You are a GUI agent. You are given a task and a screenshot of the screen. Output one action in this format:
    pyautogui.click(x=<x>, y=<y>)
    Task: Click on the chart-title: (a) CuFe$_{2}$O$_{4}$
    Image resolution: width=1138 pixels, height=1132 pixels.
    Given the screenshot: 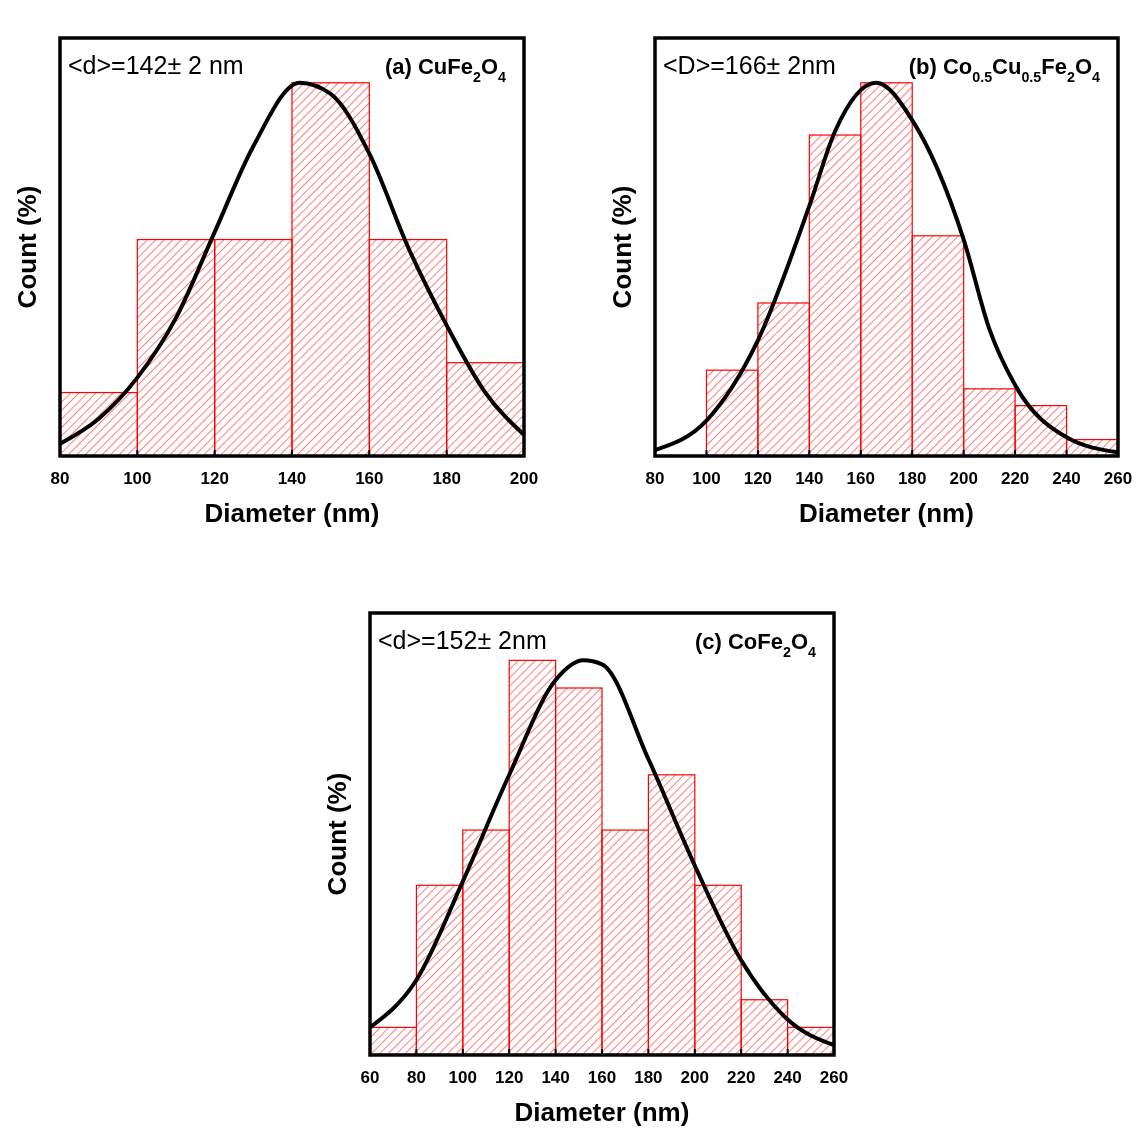 What is the action you would take?
    pyautogui.click(x=445, y=69)
    